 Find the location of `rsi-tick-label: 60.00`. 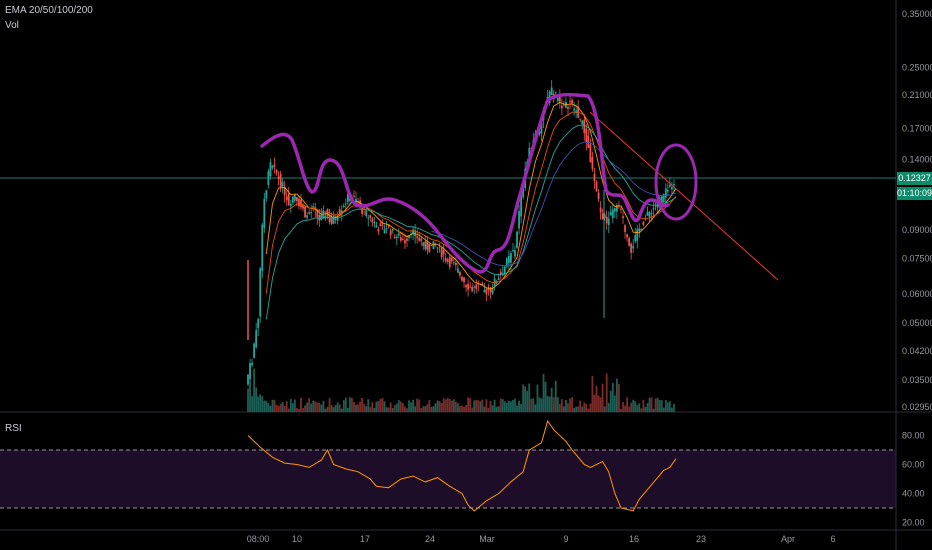

rsi-tick-label: 60.00 is located at coordinates (913, 465).